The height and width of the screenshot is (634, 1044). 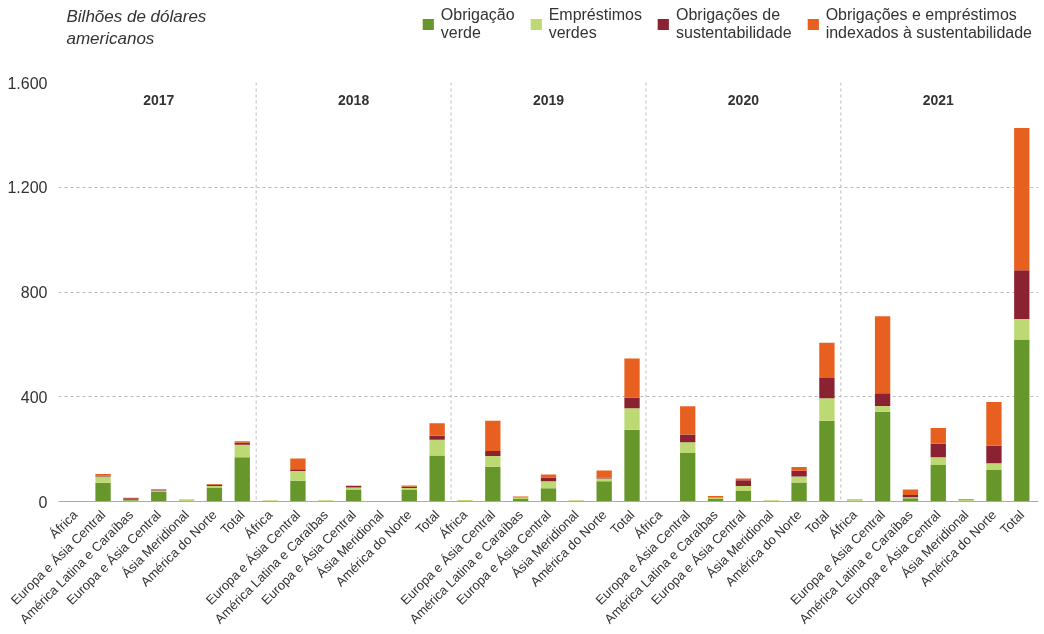 What do you see at coordinates (34, 292) in the screenshot?
I see `y-tick-label: 800` at bounding box center [34, 292].